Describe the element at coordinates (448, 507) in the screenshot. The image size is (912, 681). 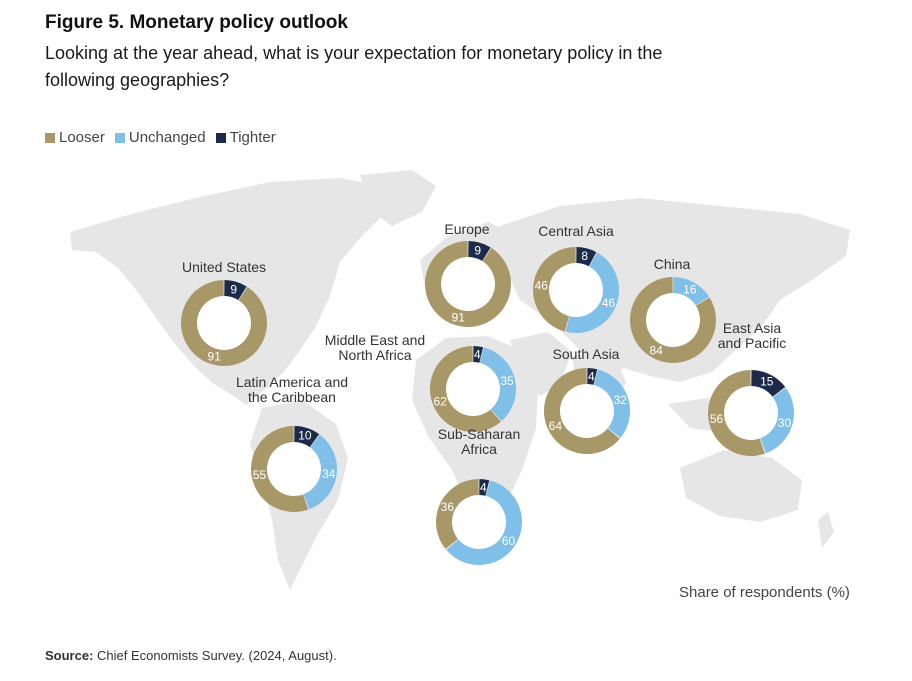
I see `donut-label-sub-saharan-africa-looser: 36` at that location.